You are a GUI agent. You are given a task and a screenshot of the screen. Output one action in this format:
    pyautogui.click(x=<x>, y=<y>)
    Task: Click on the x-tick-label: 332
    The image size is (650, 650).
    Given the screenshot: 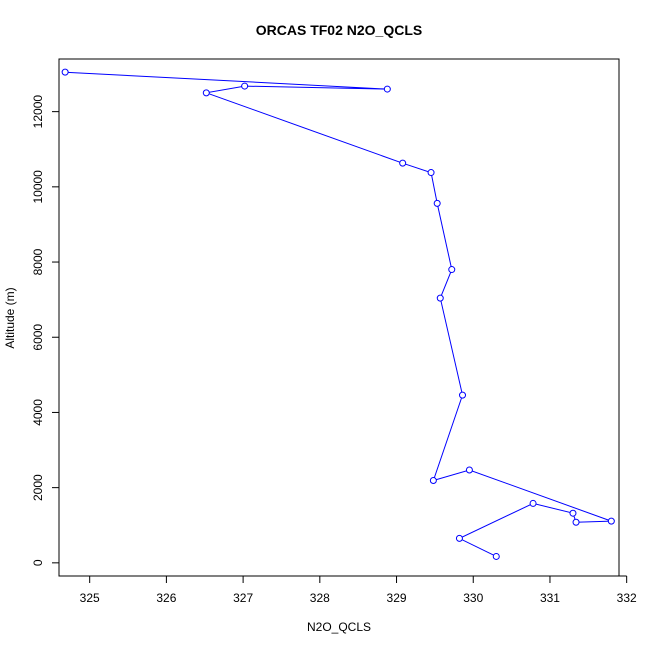 What is the action you would take?
    pyautogui.click(x=627, y=598)
    